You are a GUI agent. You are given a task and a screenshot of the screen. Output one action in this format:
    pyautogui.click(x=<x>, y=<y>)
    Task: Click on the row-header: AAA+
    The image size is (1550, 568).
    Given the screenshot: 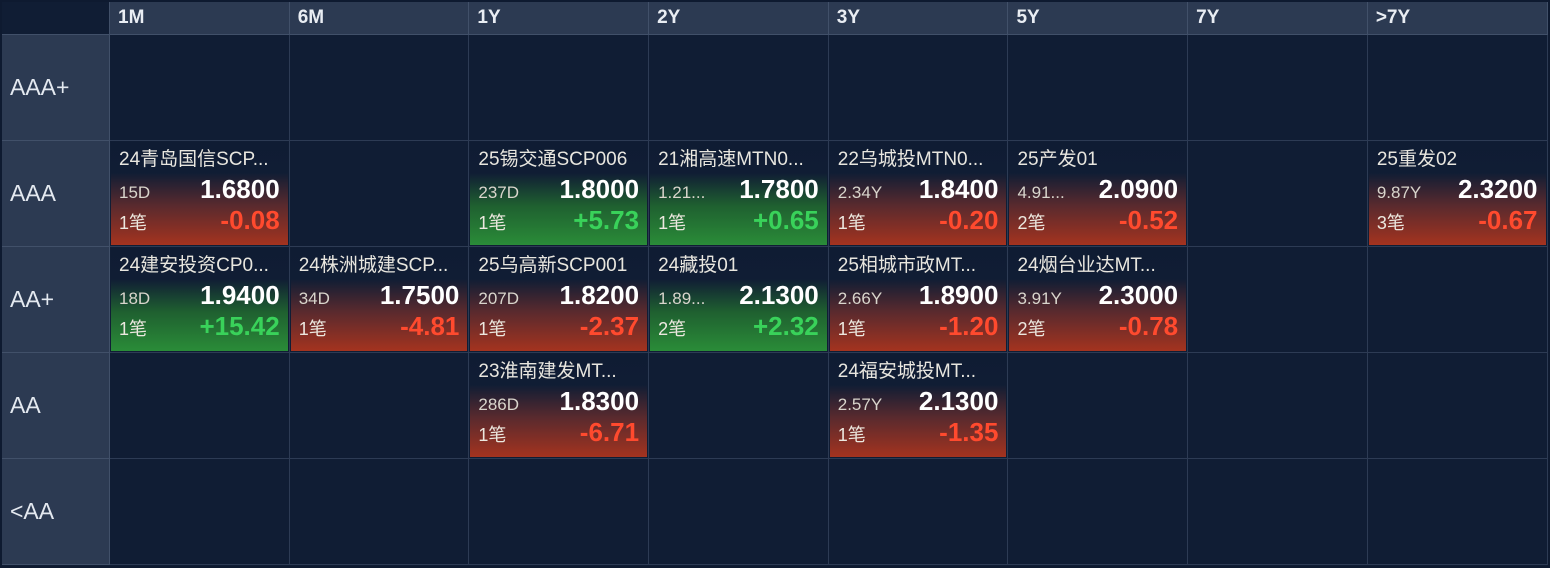 What is the action you would take?
    pyautogui.click(x=56, y=88)
    